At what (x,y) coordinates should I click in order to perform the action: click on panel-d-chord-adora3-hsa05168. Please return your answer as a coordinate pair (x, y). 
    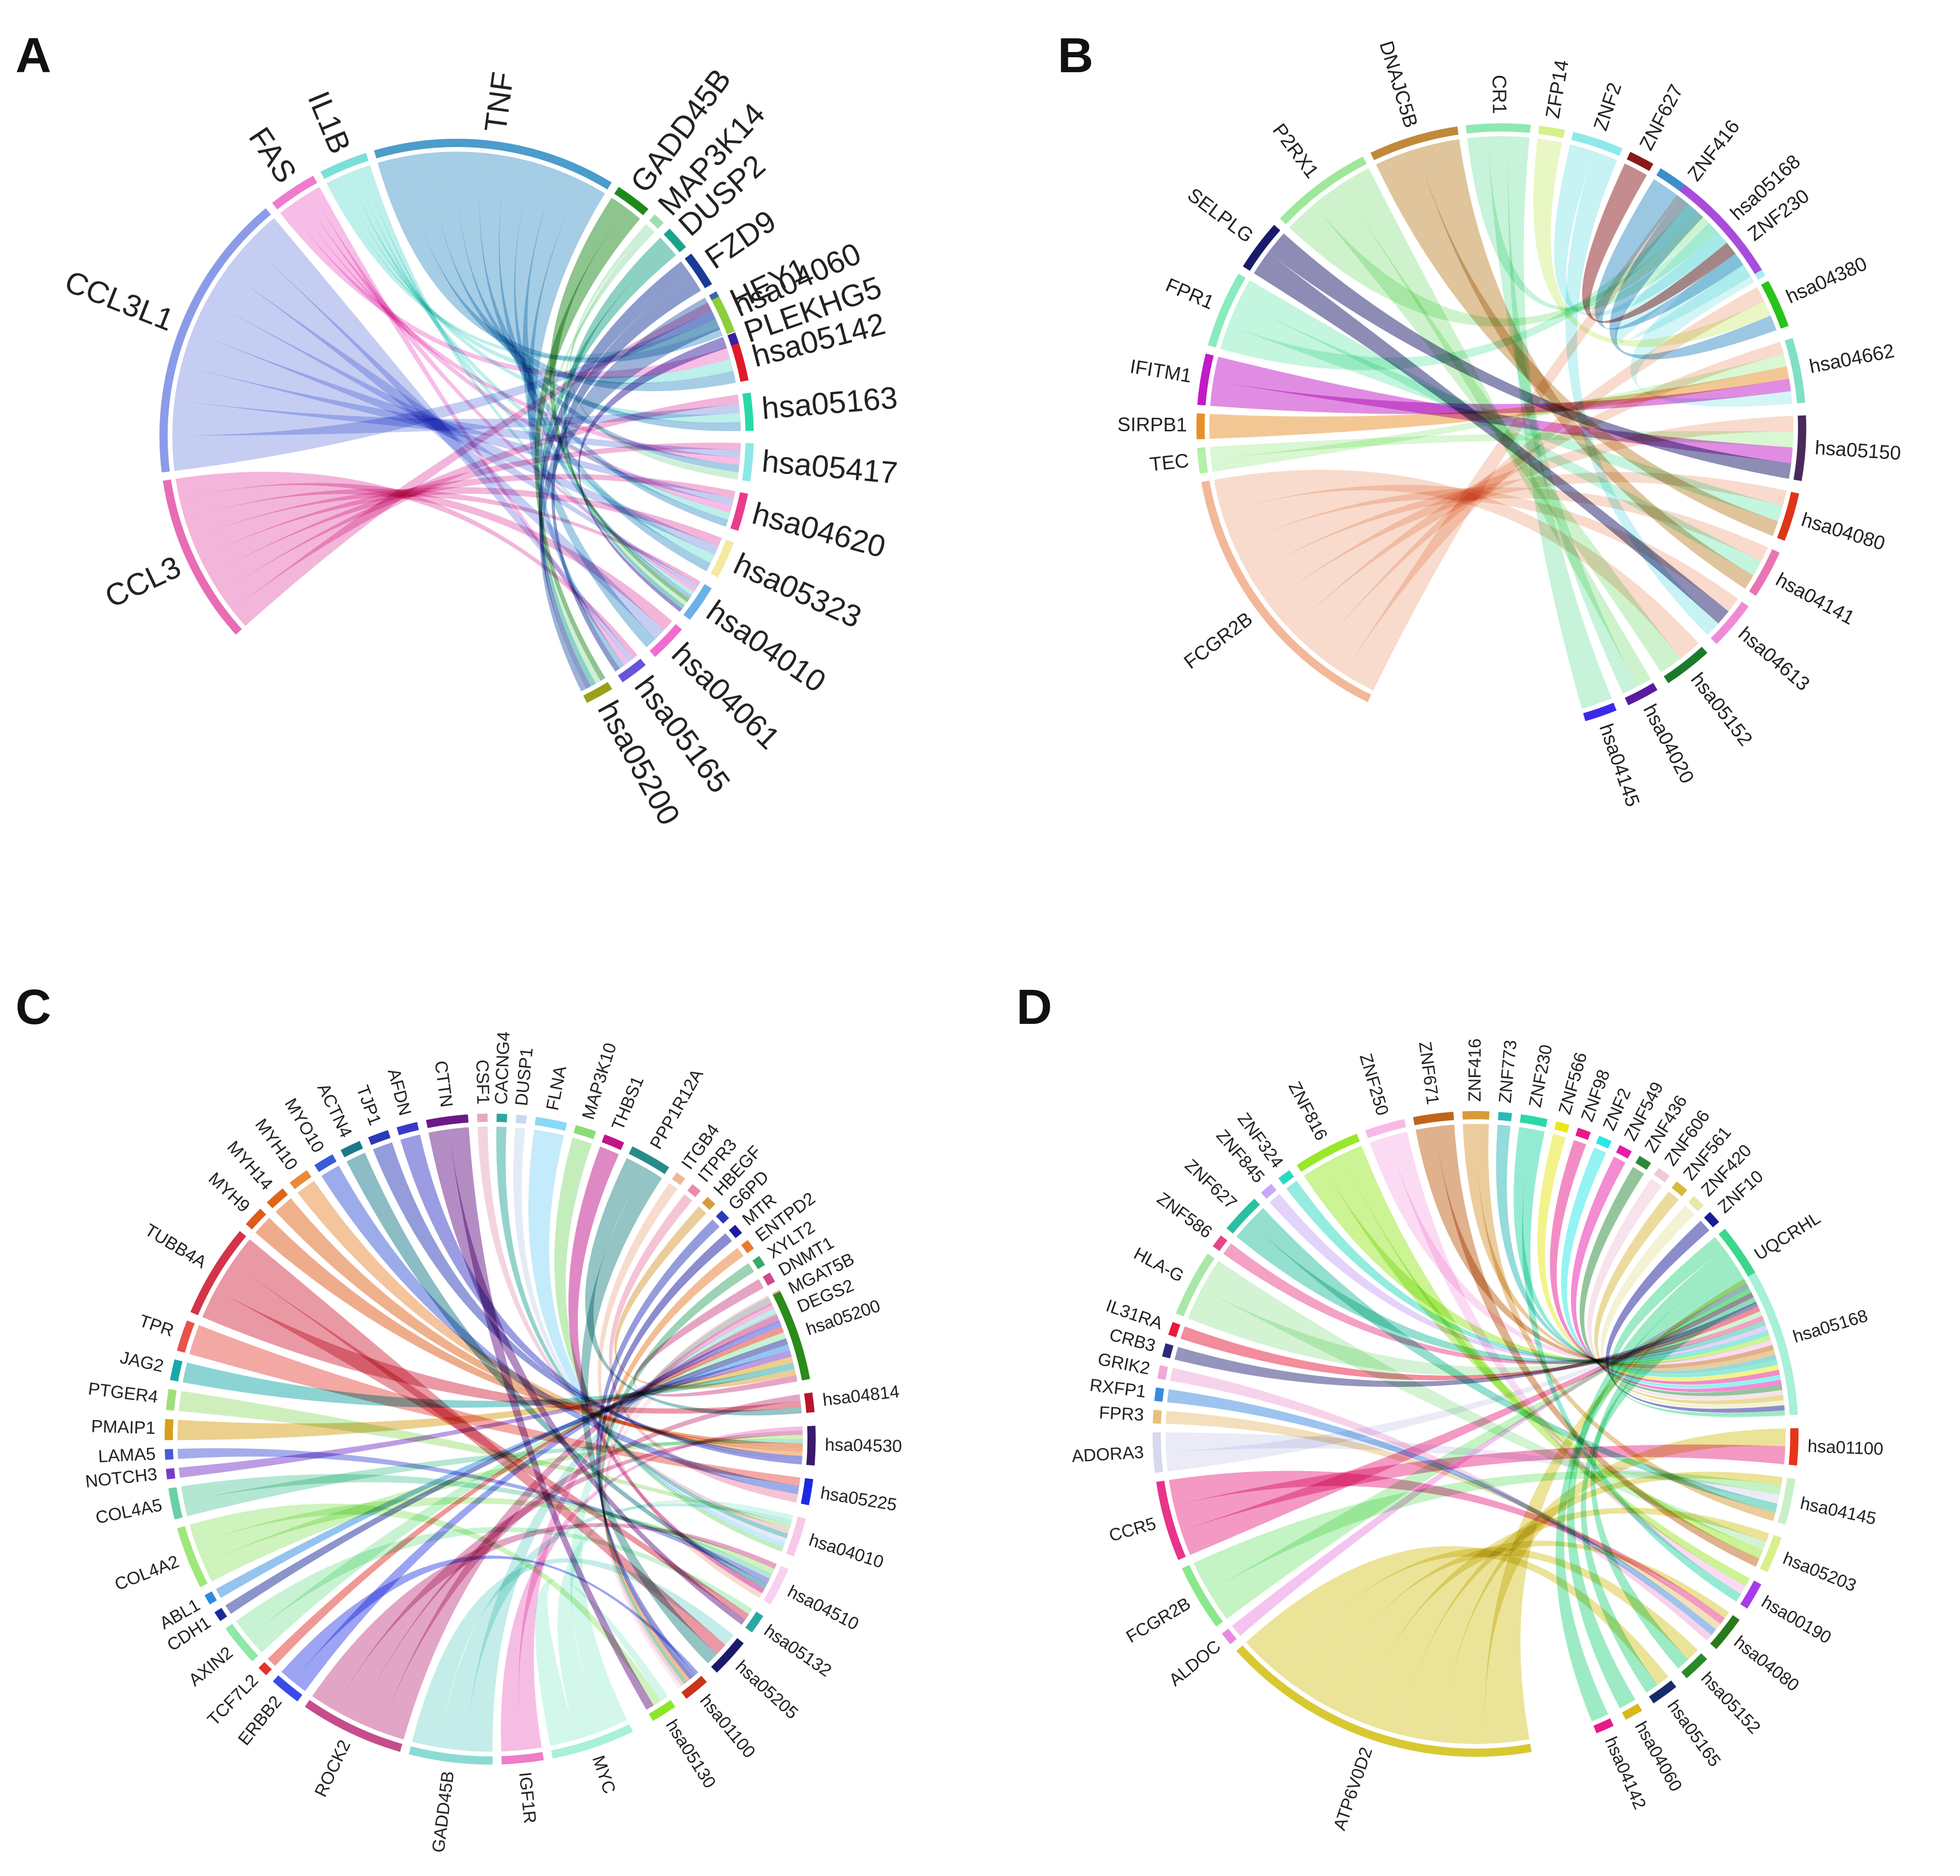
    Looking at the image, I should click on (1461, 1384).